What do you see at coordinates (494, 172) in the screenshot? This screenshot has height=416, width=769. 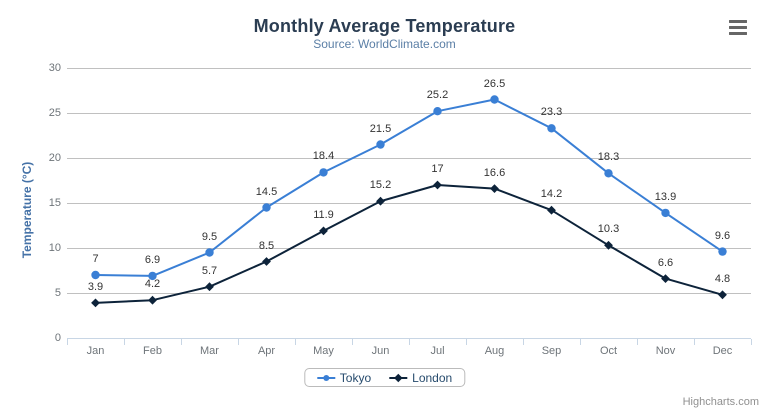 I see `data-label: 16.6` at bounding box center [494, 172].